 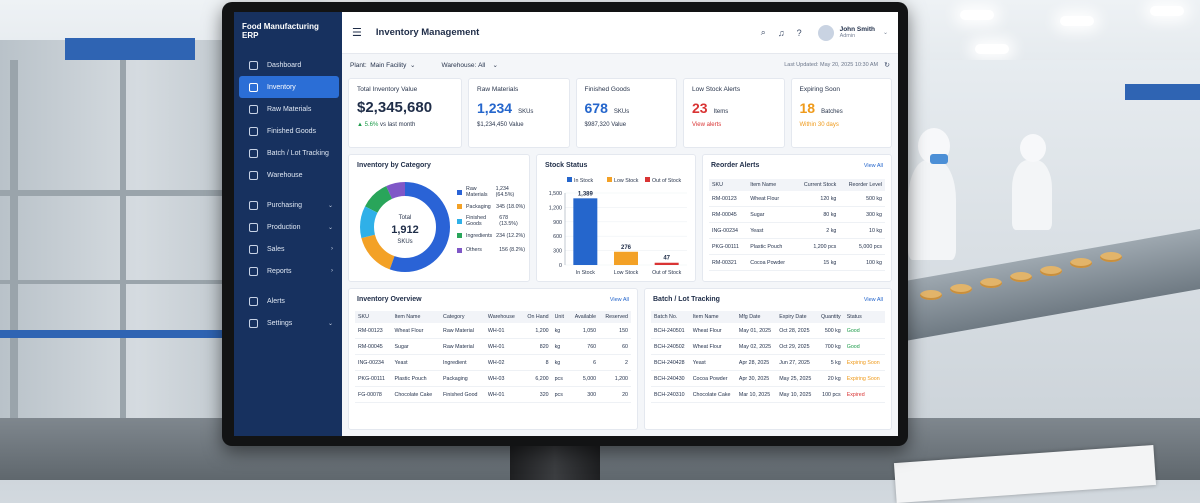 I want to click on factory-worker, so click(x=1032, y=195).